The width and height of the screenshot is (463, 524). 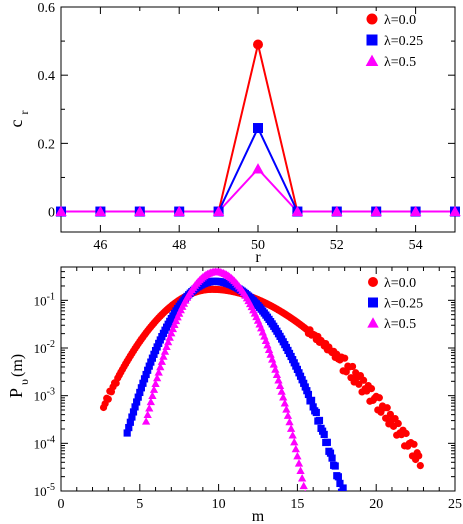 What do you see at coordinates (297, 504) in the screenshot?
I see `x-tick-label: 15` at bounding box center [297, 504].